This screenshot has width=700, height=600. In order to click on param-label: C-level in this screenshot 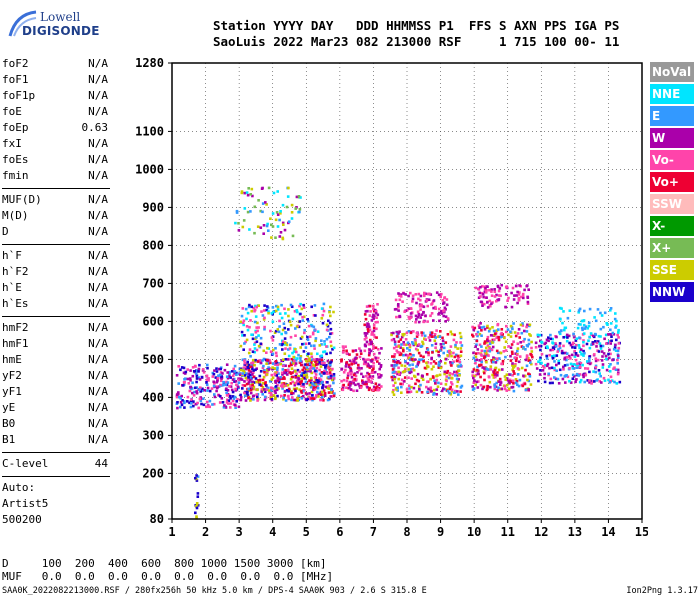, I will do `click(25, 463)`.